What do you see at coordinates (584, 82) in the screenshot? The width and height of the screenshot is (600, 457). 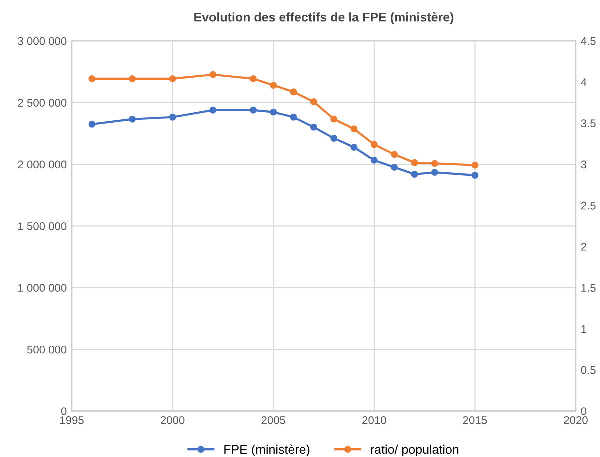 I see `y2-tick-label: 4` at bounding box center [584, 82].